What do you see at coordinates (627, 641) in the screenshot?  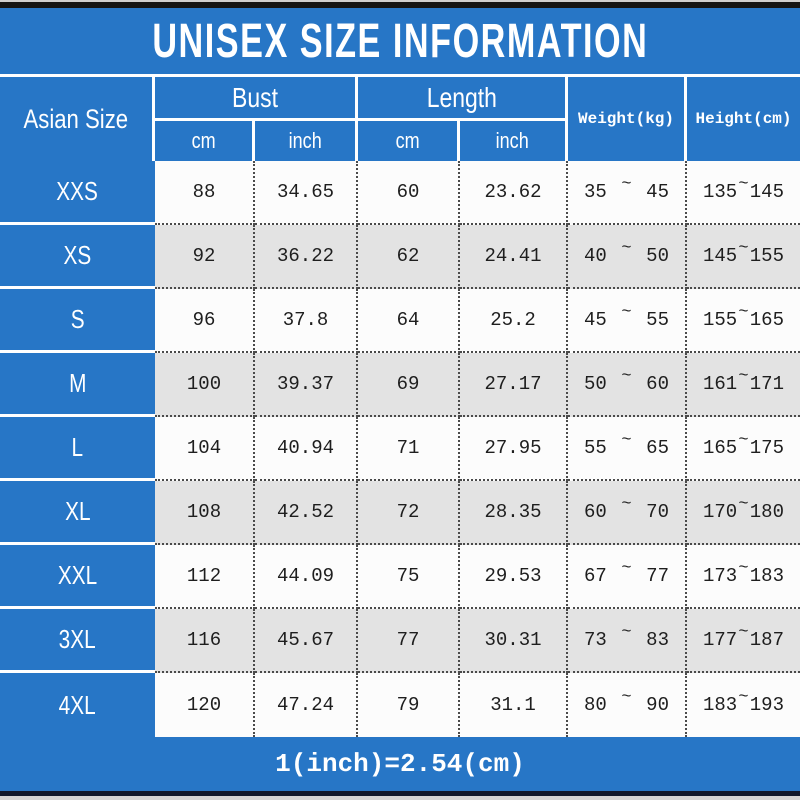 I see `weight-range-cell: 73 ~ 83` at bounding box center [627, 641].